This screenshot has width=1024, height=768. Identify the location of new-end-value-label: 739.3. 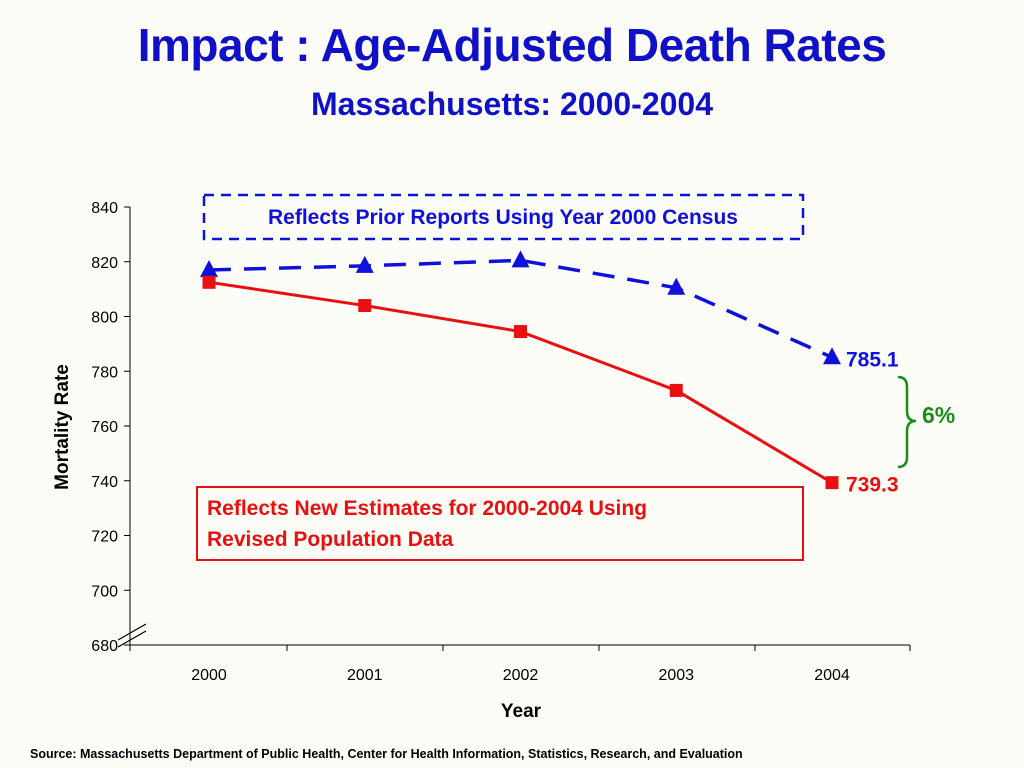
(872, 485).